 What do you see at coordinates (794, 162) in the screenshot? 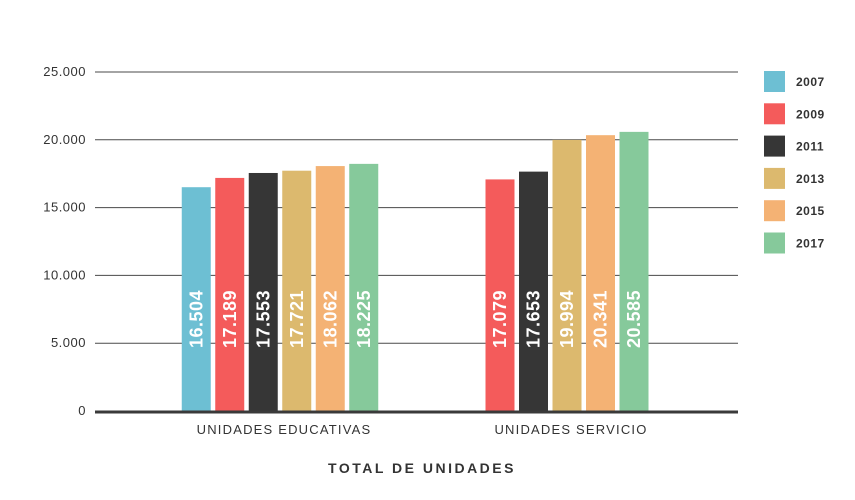
I see `legend: 2007 2009 2011 2013 2015 2017` at bounding box center [794, 162].